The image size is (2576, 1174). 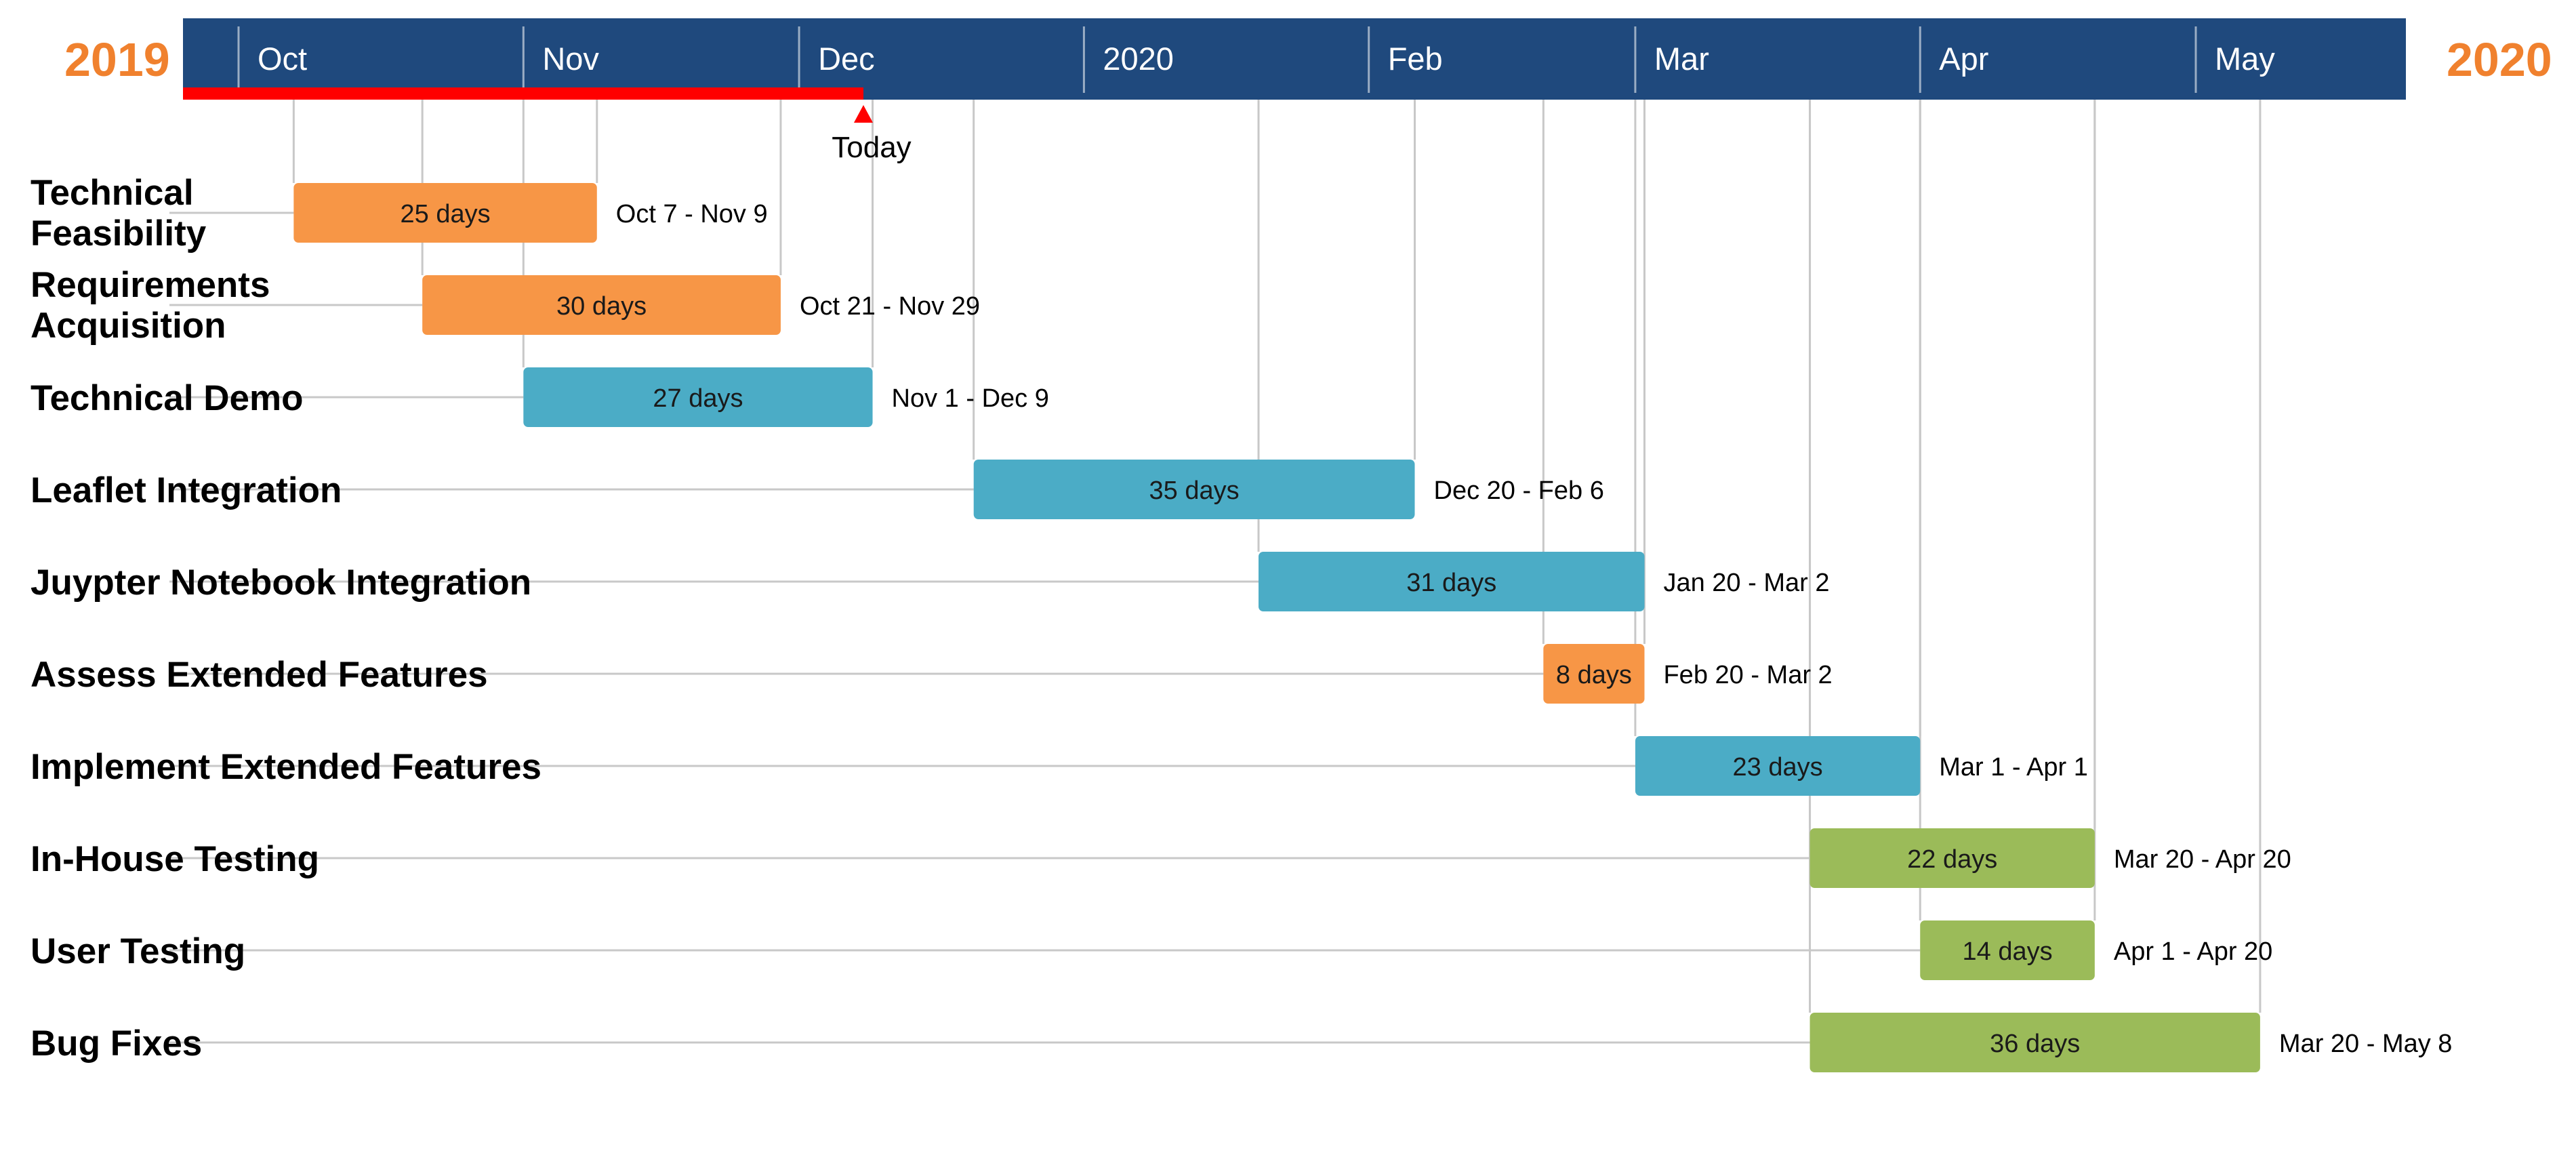 I want to click on task-name-line-2: Acquisition, so click(x=128, y=326).